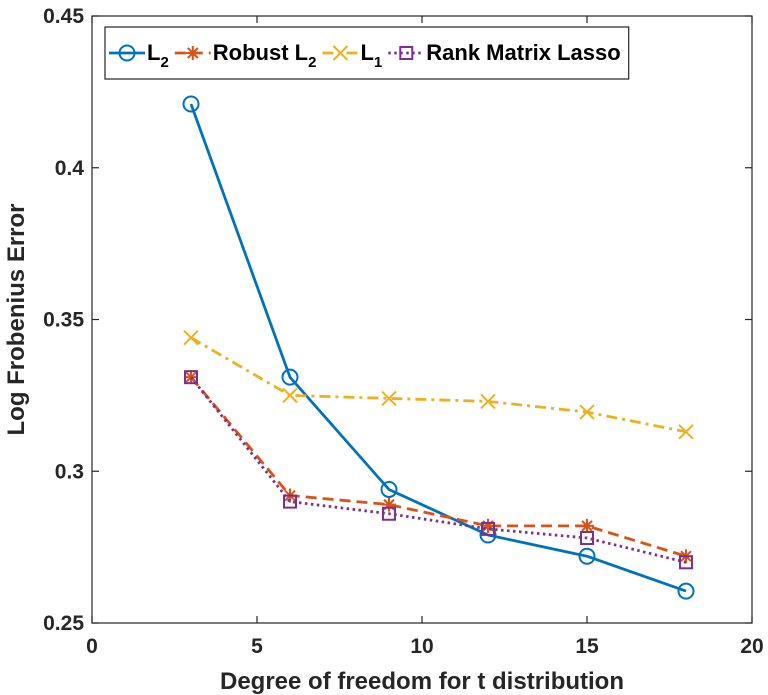  What do you see at coordinates (257, 646) in the screenshot?
I see `x-tick-label: 5` at bounding box center [257, 646].